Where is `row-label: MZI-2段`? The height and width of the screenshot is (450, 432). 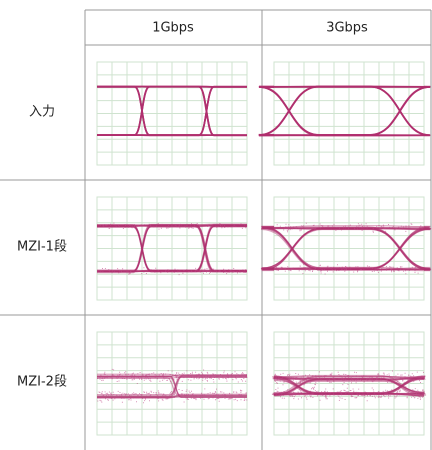 row-label: MZI-2段 is located at coordinates (42, 382).